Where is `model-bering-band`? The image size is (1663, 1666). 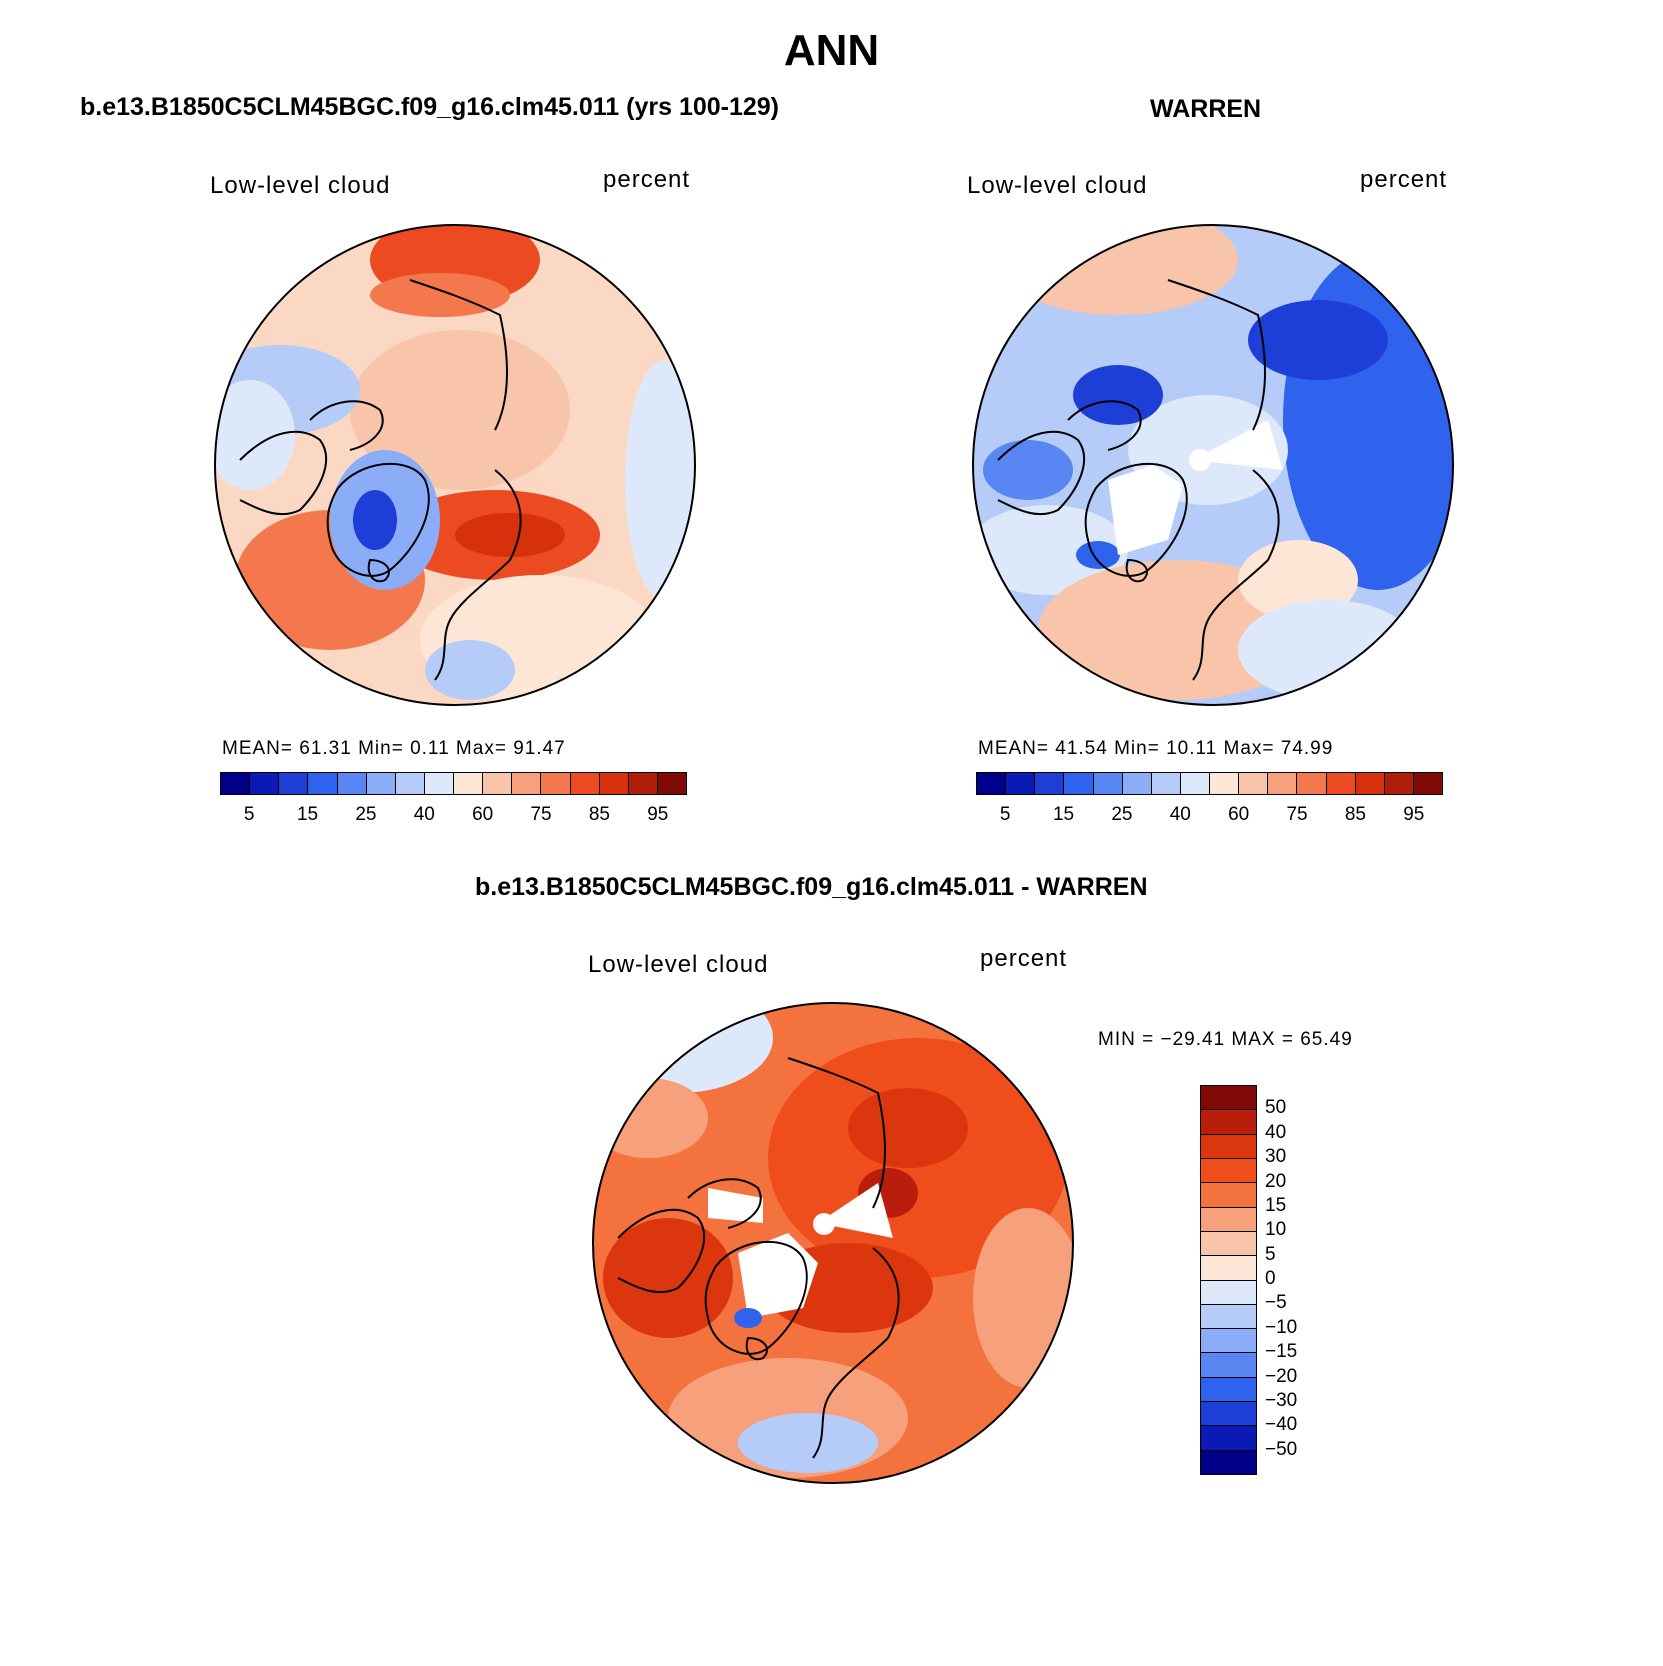 model-bering-band is located at coordinates (440, 295).